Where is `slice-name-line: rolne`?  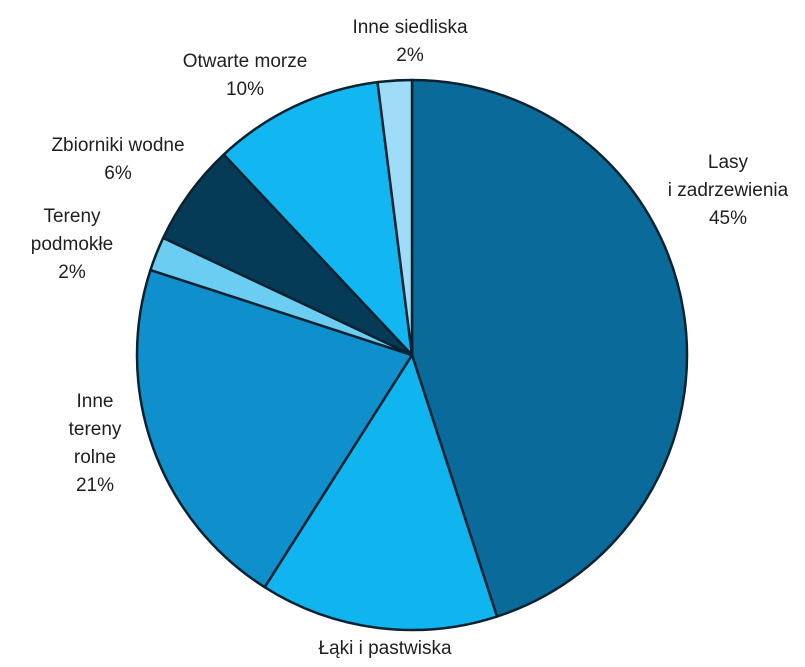 slice-name-line: rolne is located at coordinates (95, 457).